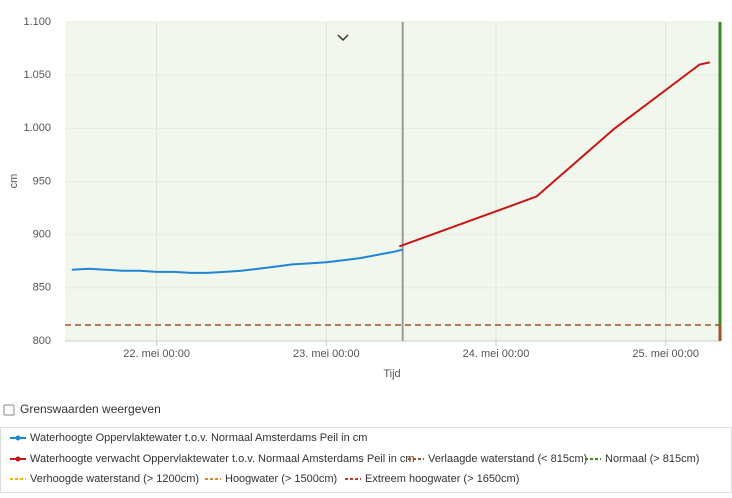  What do you see at coordinates (156, 354) in the screenshot?
I see `x-tick-label: 22. mei 00:00` at bounding box center [156, 354].